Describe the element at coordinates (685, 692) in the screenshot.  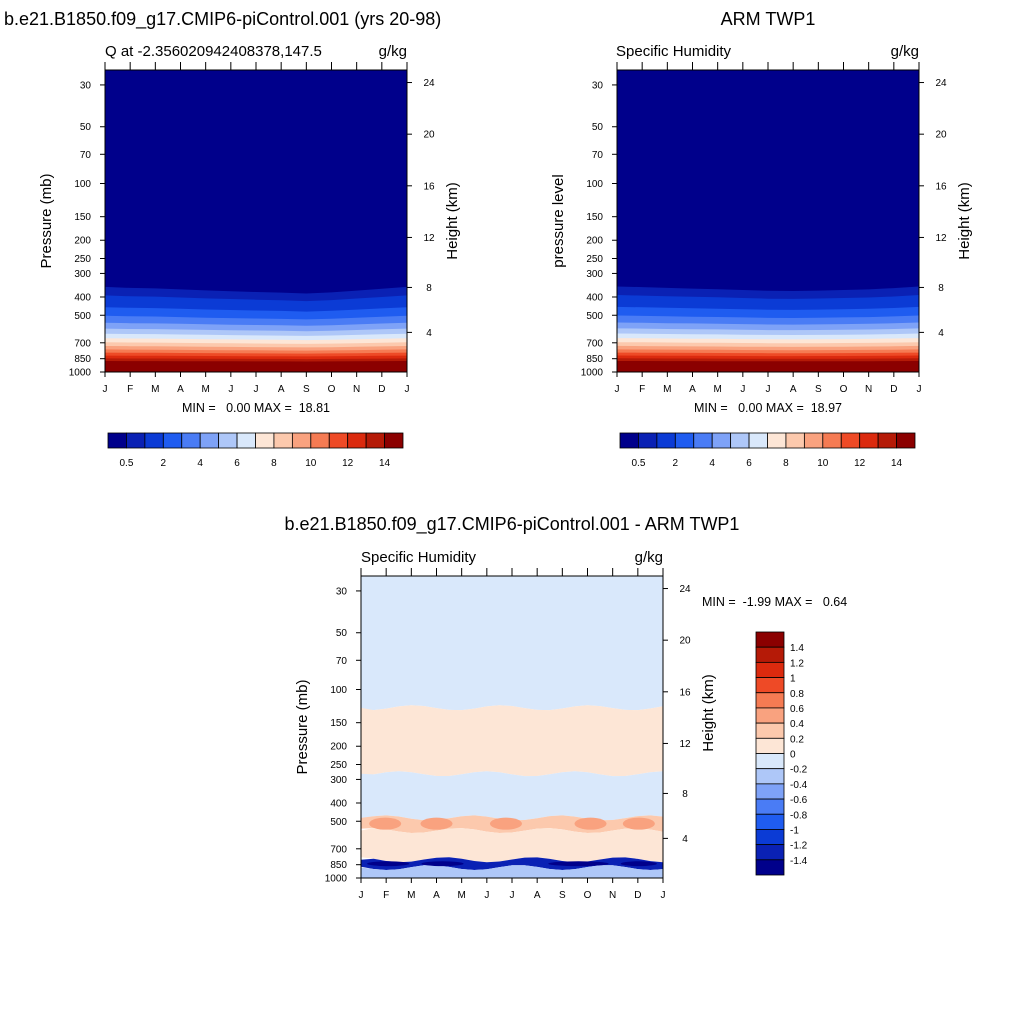
I see `p3-y2tick-label: 16` at that location.